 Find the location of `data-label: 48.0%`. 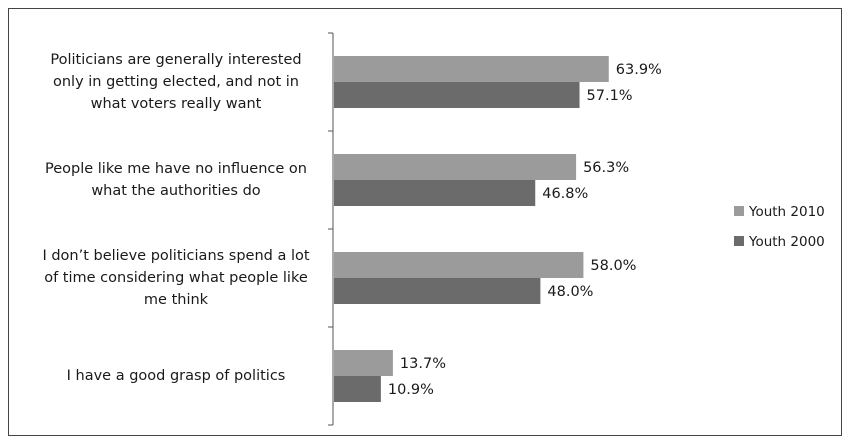

data-label: 48.0% is located at coordinates (570, 292).